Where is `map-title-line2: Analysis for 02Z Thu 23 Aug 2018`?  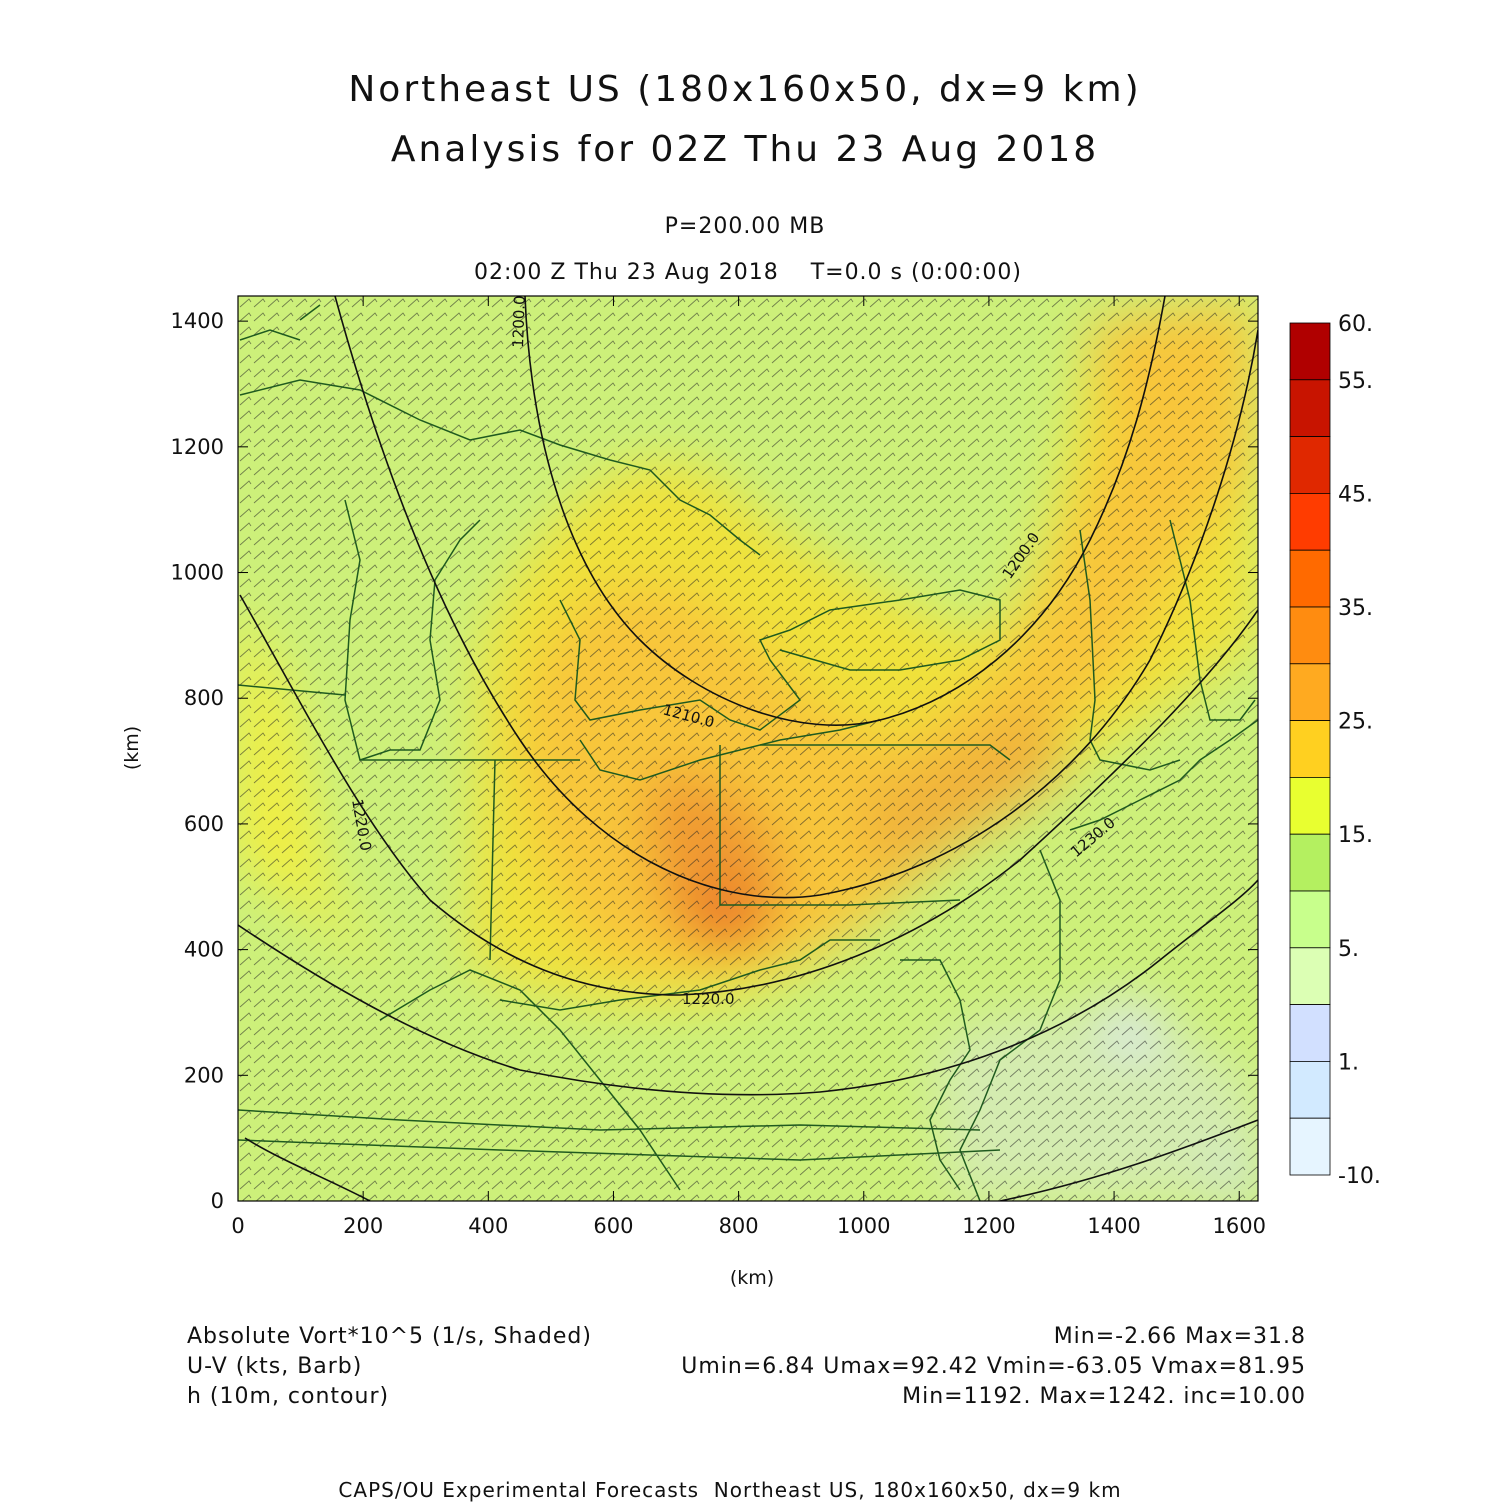
map-title-line2: Analysis for 02Z Thu 23 Aug 2018 is located at coordinates (745, 149).